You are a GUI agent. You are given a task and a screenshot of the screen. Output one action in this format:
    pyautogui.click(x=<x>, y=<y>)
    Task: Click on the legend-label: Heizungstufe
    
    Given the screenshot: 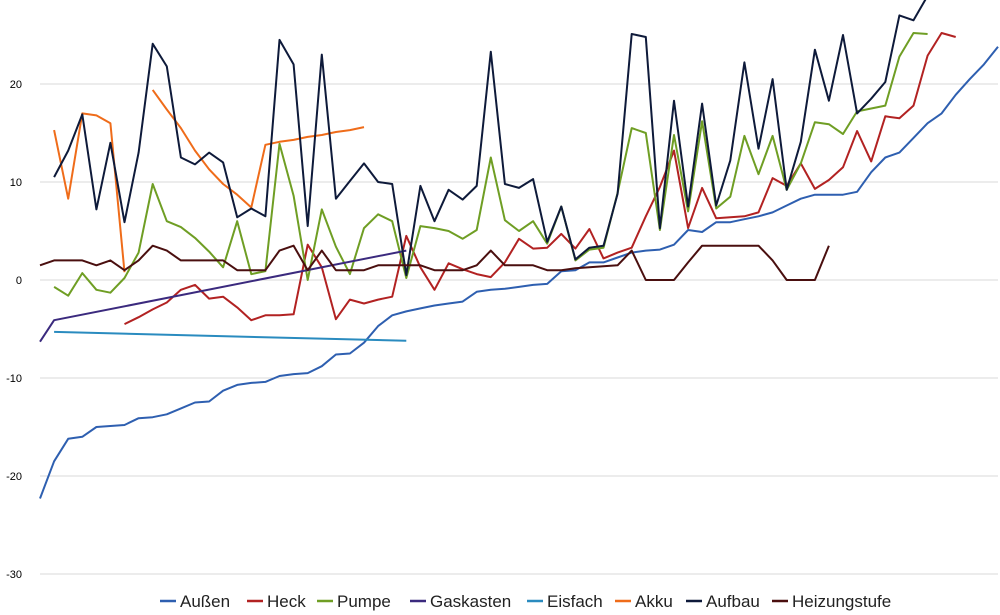 What is the action you would take?
    pyautogui.click(x=841, y=601)
    